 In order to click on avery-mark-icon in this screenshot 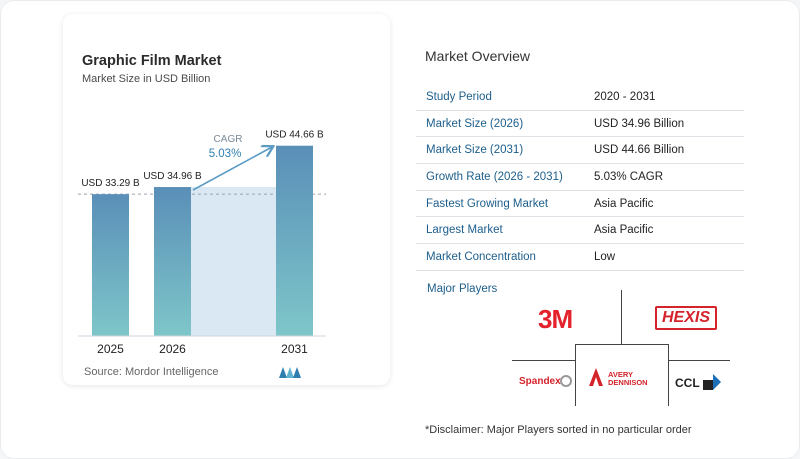, I will do `click(596, 377)`.